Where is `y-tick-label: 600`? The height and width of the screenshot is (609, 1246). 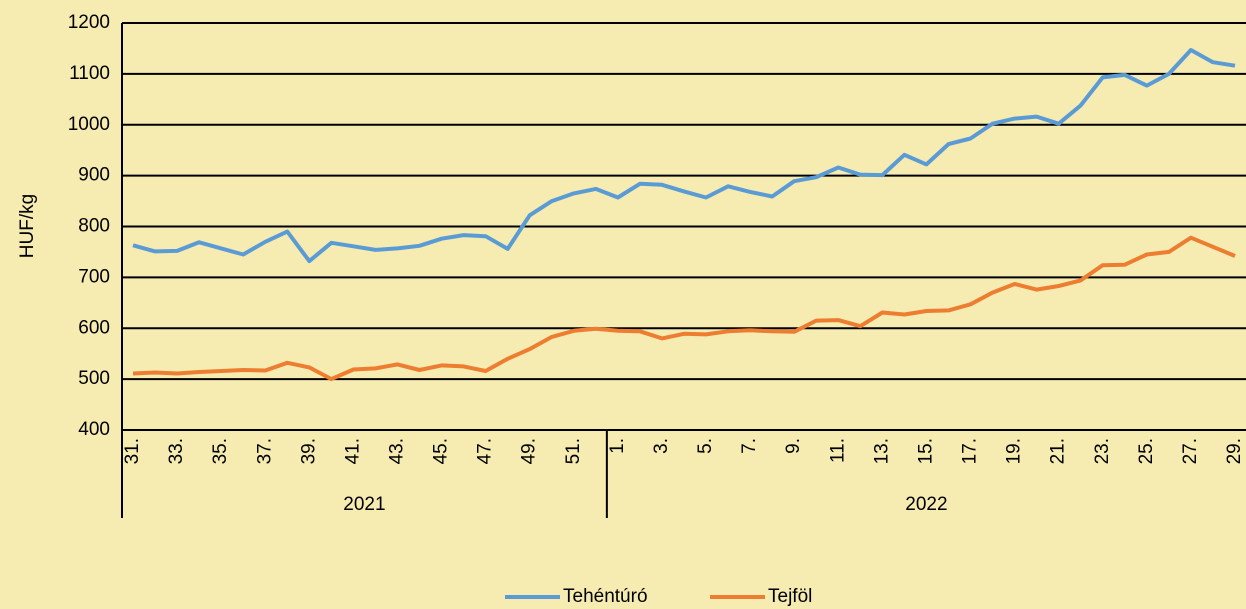 y-tick-label: 600 is located at coordinates (94, 327).